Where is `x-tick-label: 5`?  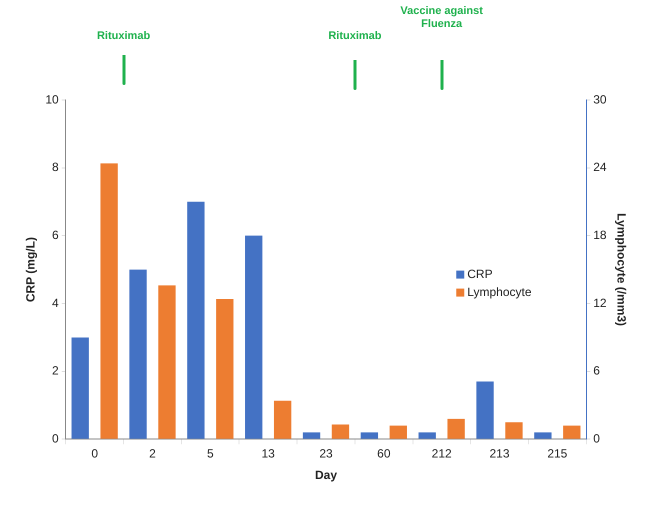
x-tick-label: 5 is located at coordinates (210, 453).